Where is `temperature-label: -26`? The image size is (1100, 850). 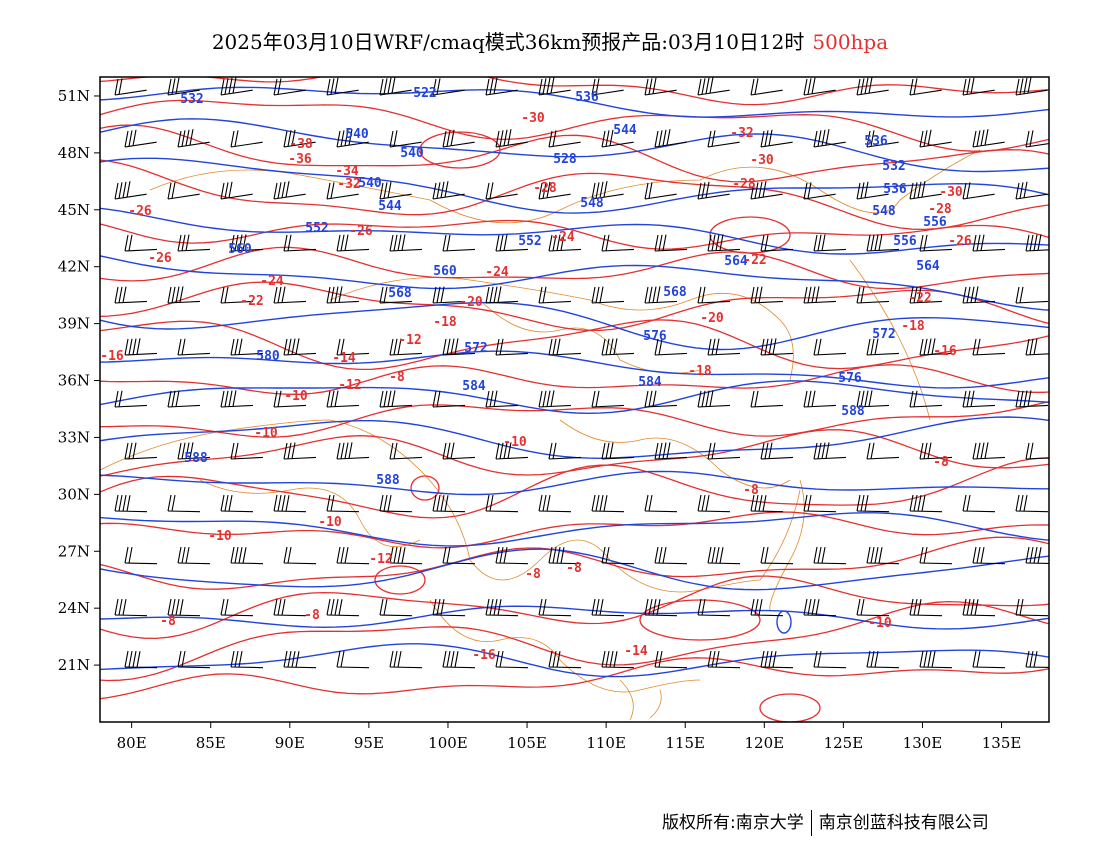
temperature-label: -26 is located at coordinates (140, 211).